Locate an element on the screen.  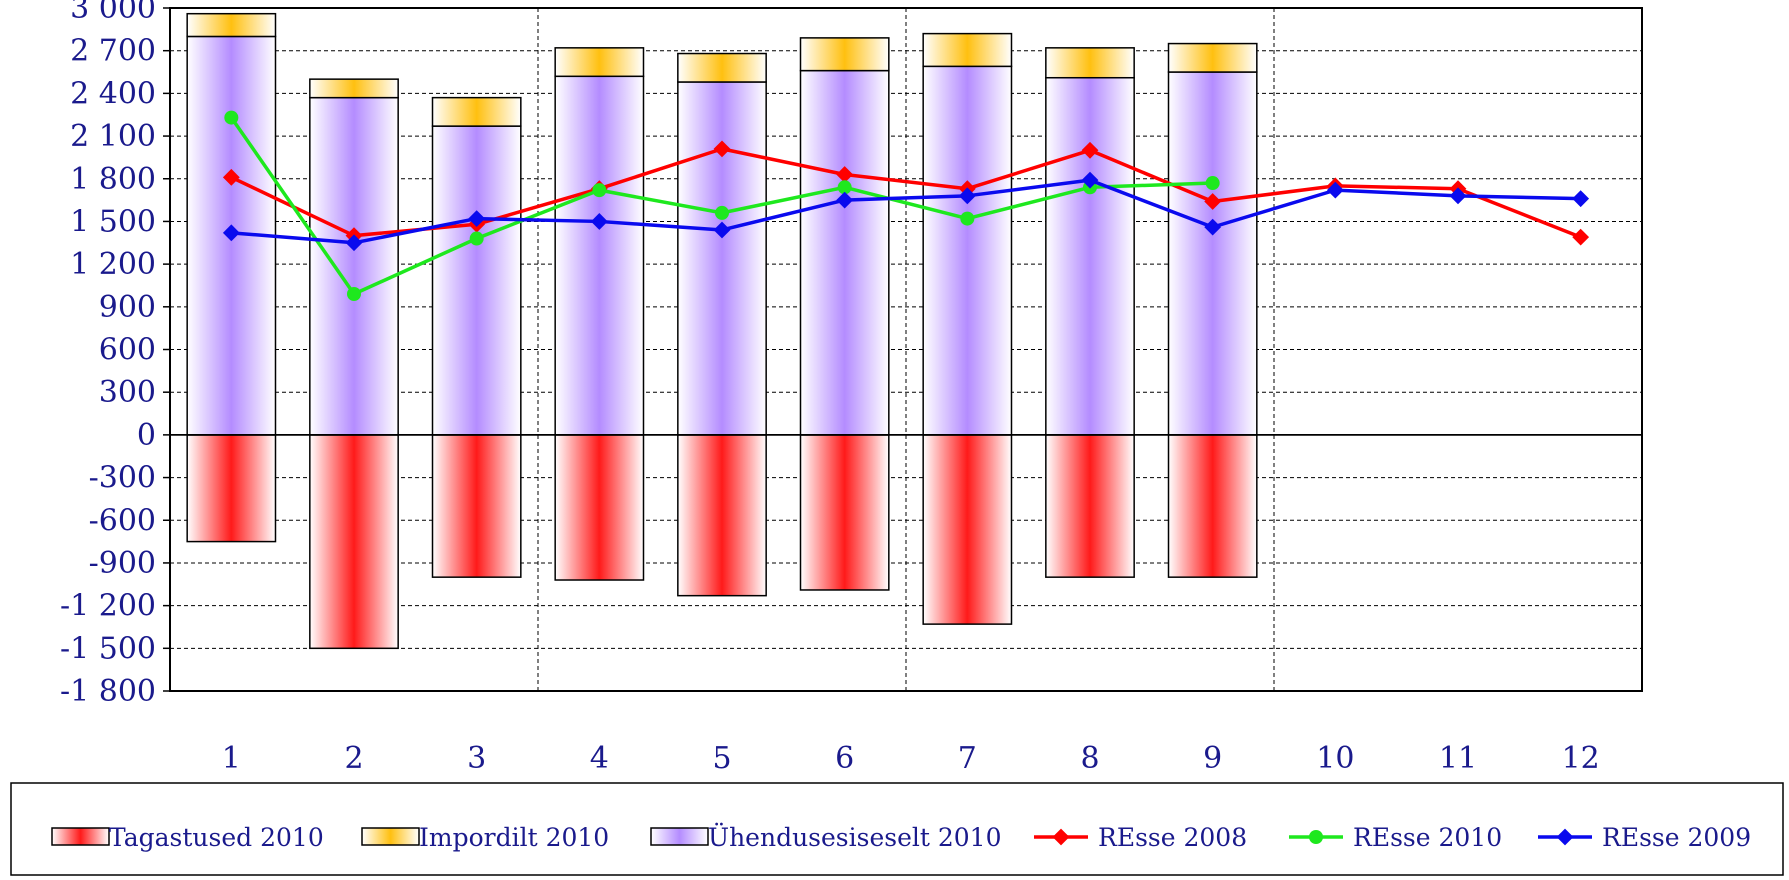
legend-label-resse-2008: REsse 2008 is located at coordinates (1172, 837).